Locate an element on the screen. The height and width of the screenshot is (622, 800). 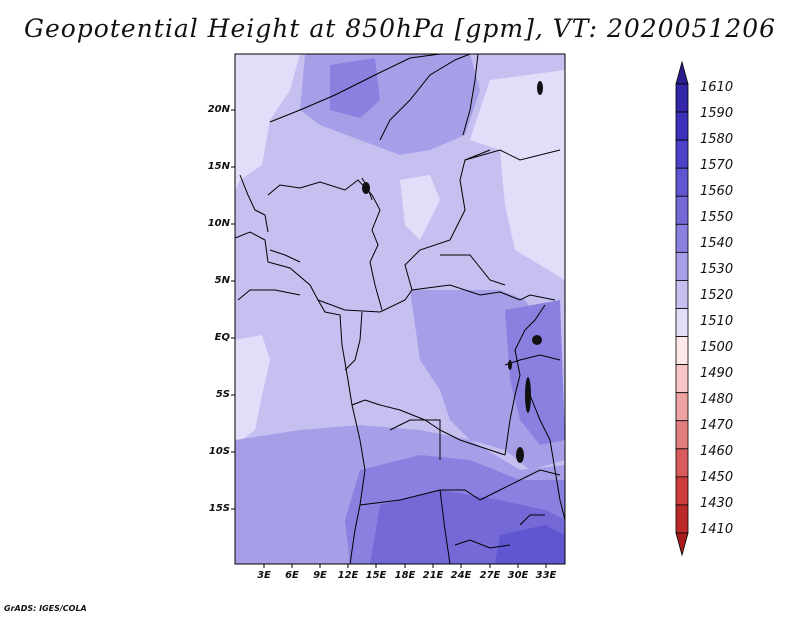
lat-label-5n: 5N is located at coordinates (222, 280).